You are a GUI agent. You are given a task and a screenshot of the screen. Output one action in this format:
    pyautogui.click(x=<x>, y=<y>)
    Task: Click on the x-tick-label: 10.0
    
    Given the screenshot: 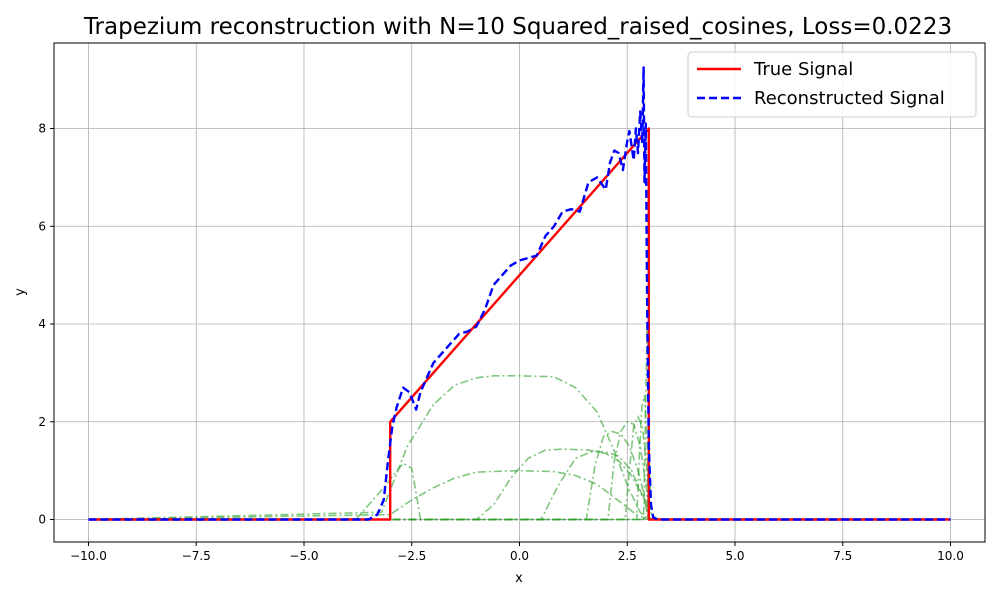 What is the action you would take?
    pyautogui.click(x=950, y=556)
    